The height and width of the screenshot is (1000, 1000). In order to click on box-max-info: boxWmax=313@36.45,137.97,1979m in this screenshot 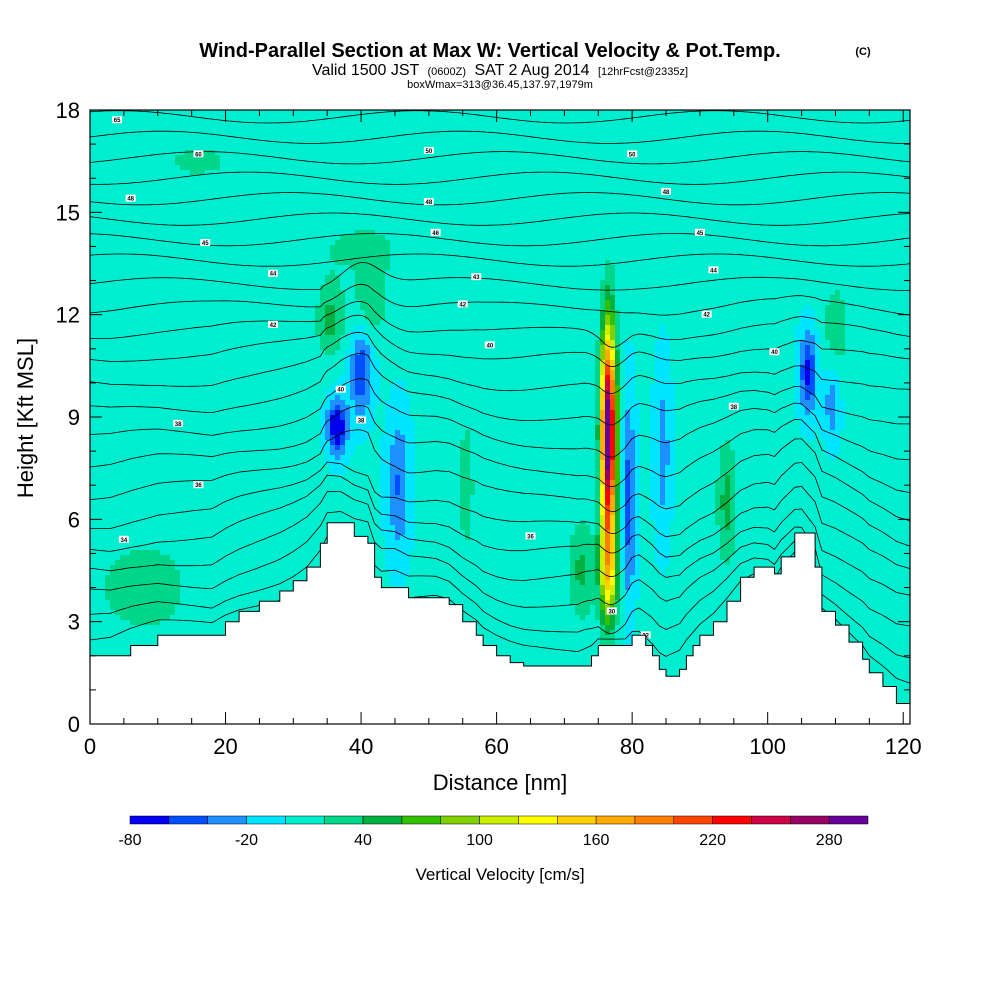, I will do `click(500, 85)`.